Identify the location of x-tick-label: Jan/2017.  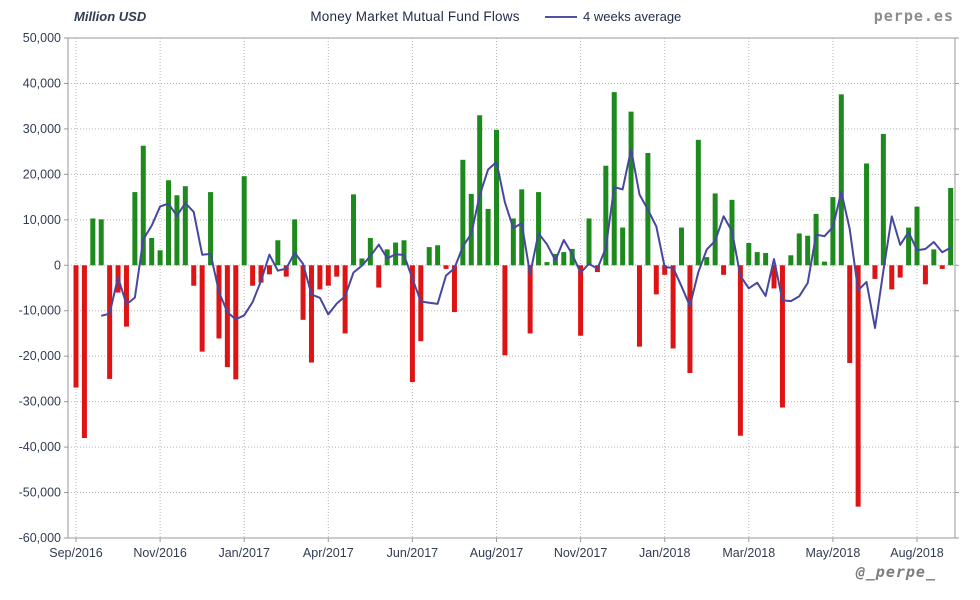
(243, 553).